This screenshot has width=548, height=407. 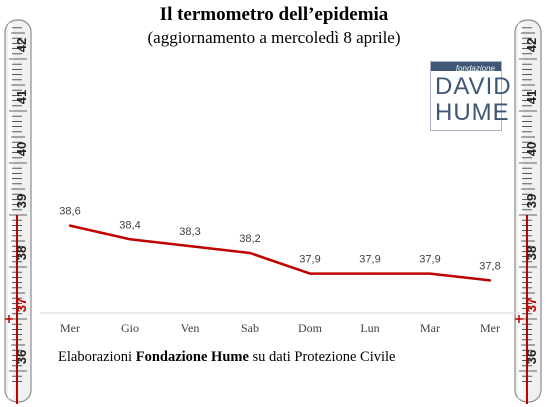 What do you see at coordinates (472, 112) in the screenshot?
I see `logo-line-2: HUME` at bounding box center [472, 112].